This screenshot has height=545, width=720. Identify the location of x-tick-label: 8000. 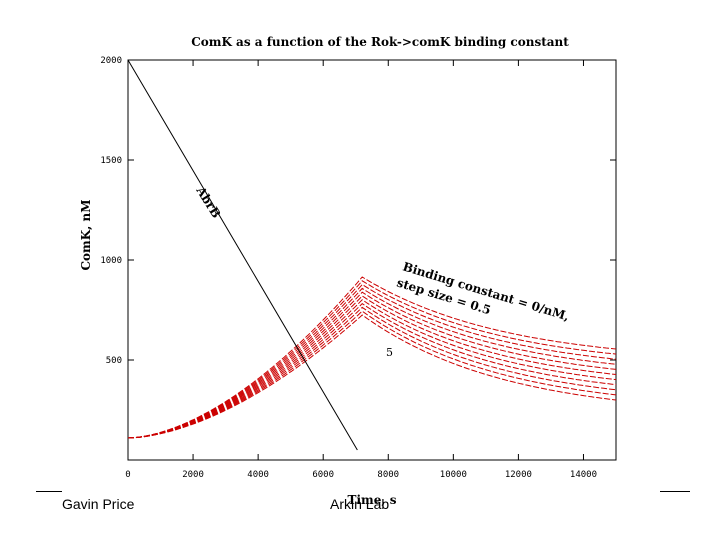
(388, 475).